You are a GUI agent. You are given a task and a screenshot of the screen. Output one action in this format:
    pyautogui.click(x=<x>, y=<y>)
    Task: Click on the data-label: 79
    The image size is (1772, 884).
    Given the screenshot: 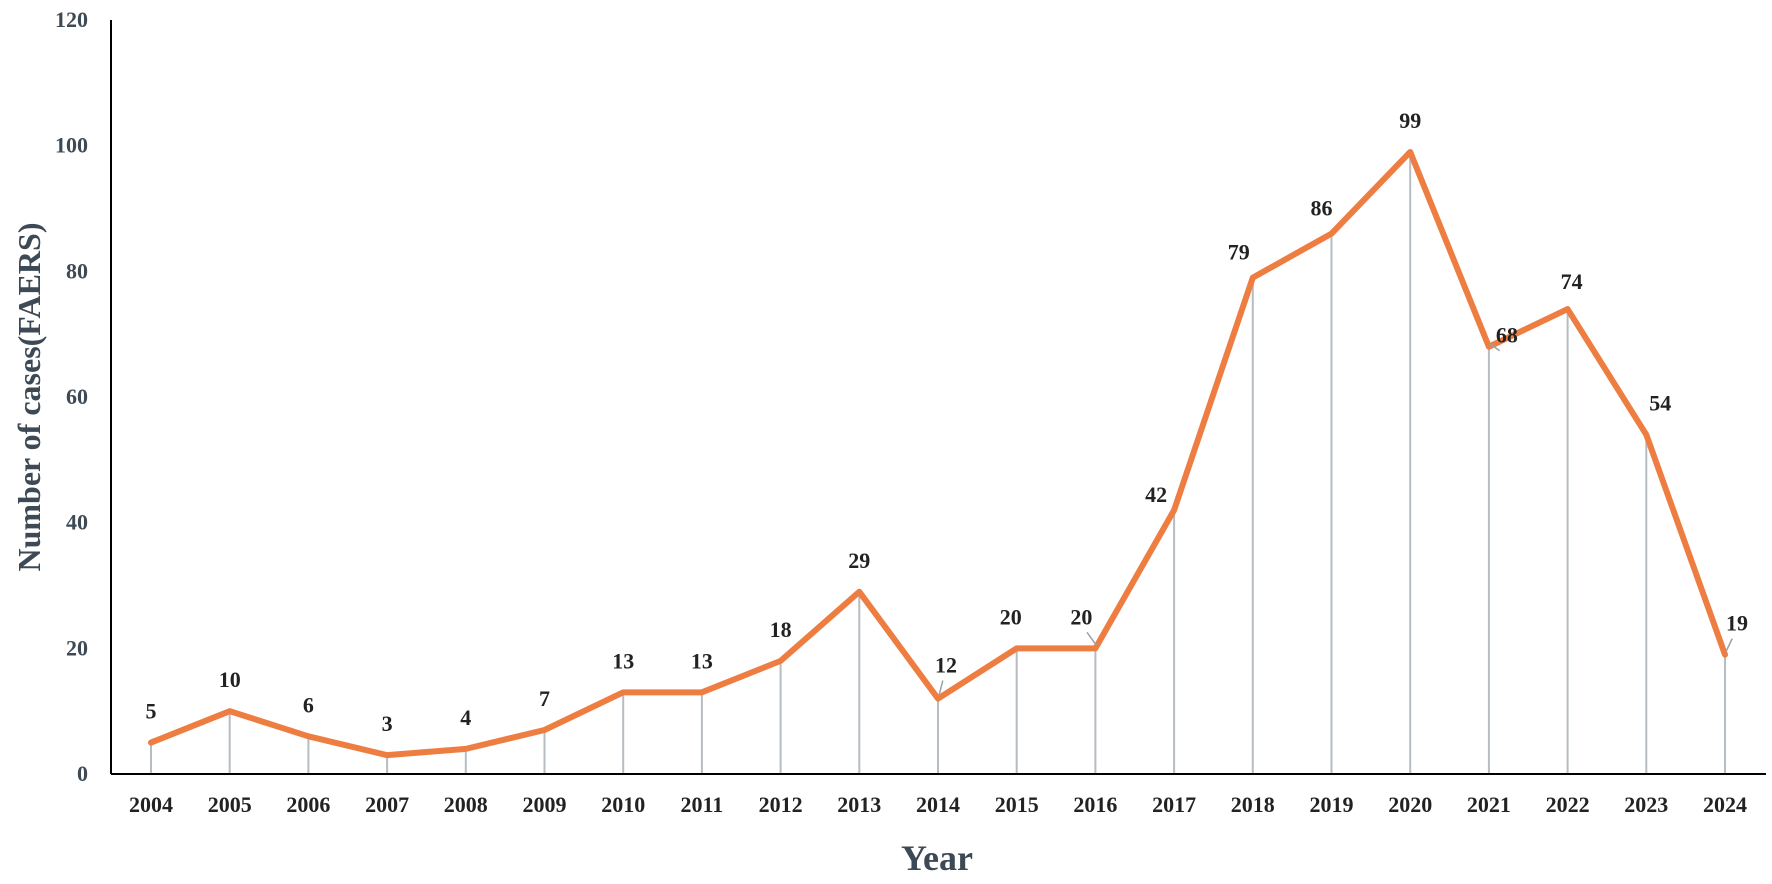 What is the action you would take?
    pyautogui.click(x=1239, y=252)
    